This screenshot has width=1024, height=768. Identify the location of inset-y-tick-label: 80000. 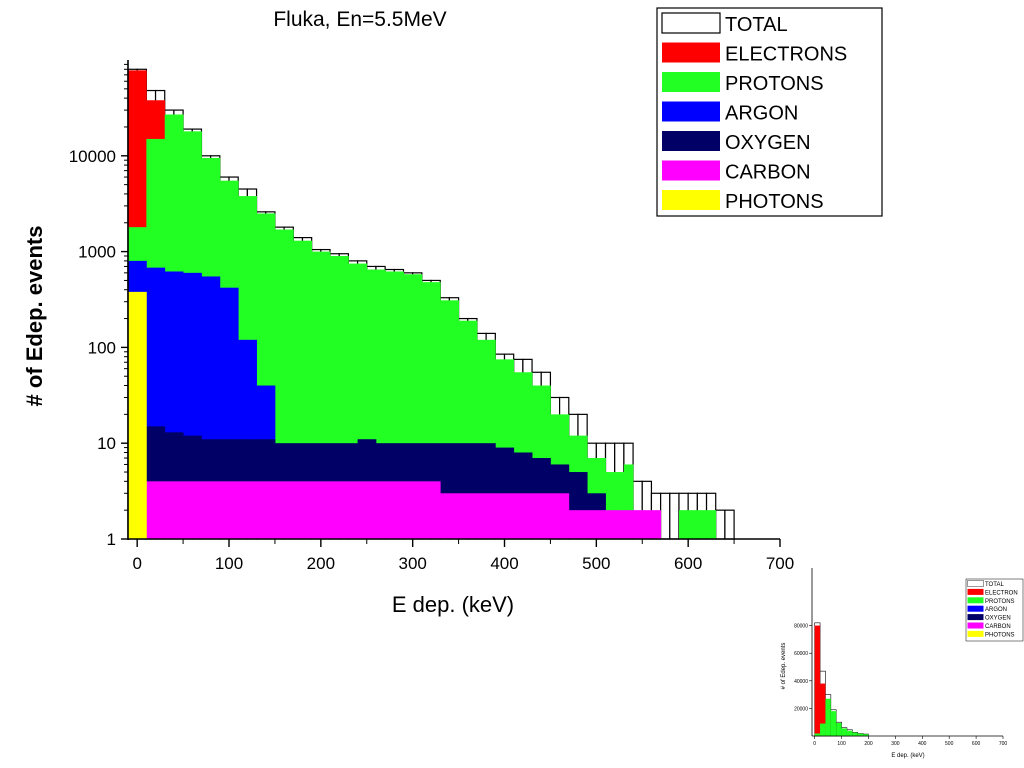
(801, 627).